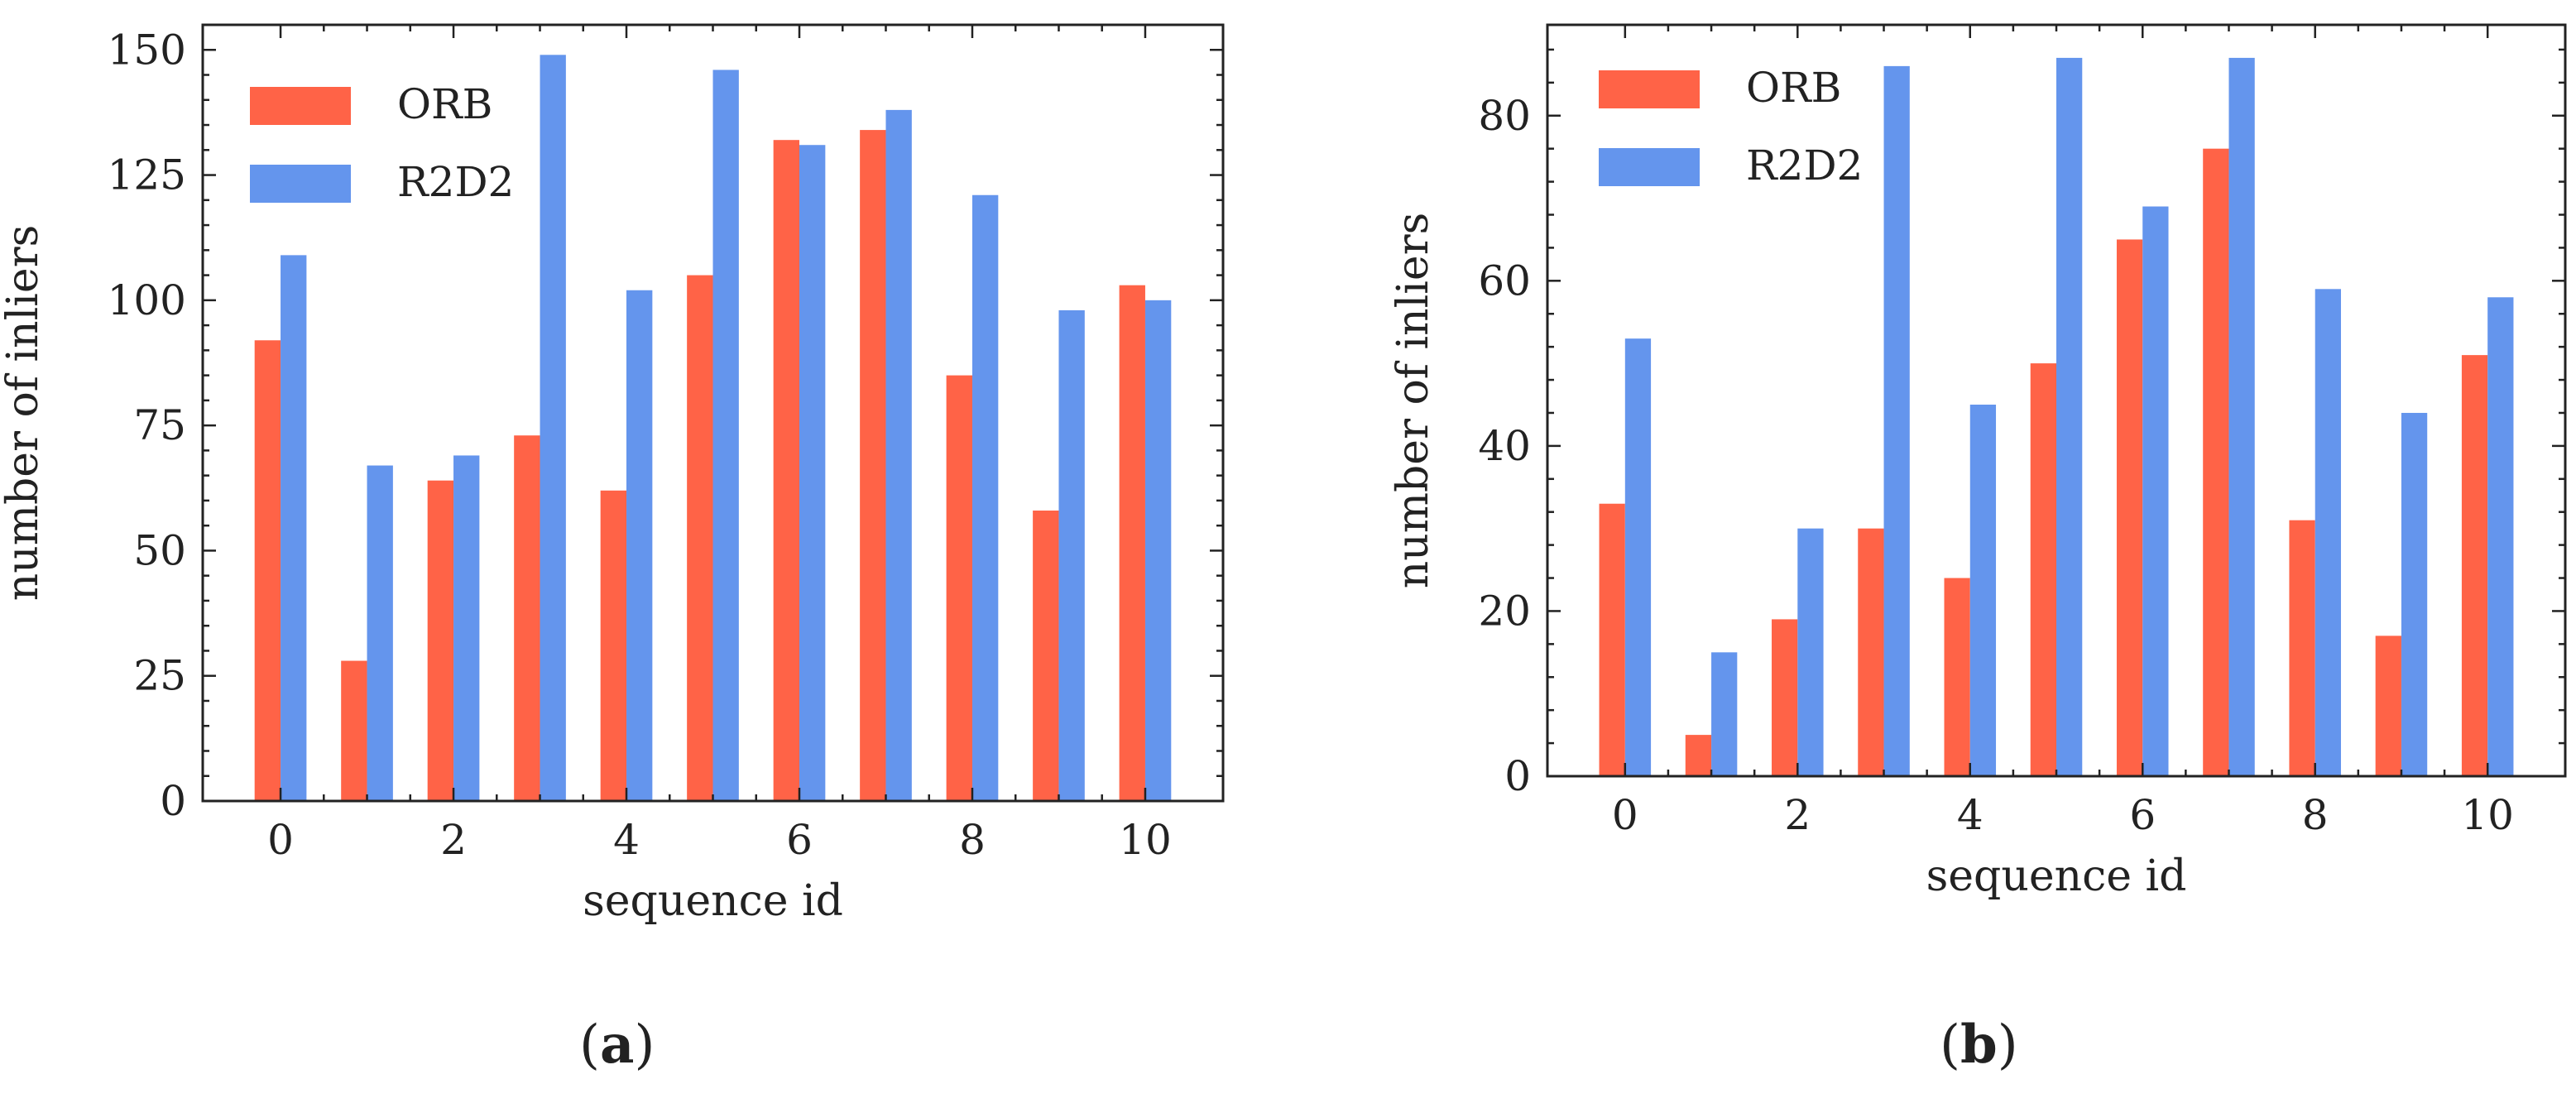 This screenshot has height=1108, width=2576. I want to click on chart-a-ytick-label-0: 0, so click(173, 801).